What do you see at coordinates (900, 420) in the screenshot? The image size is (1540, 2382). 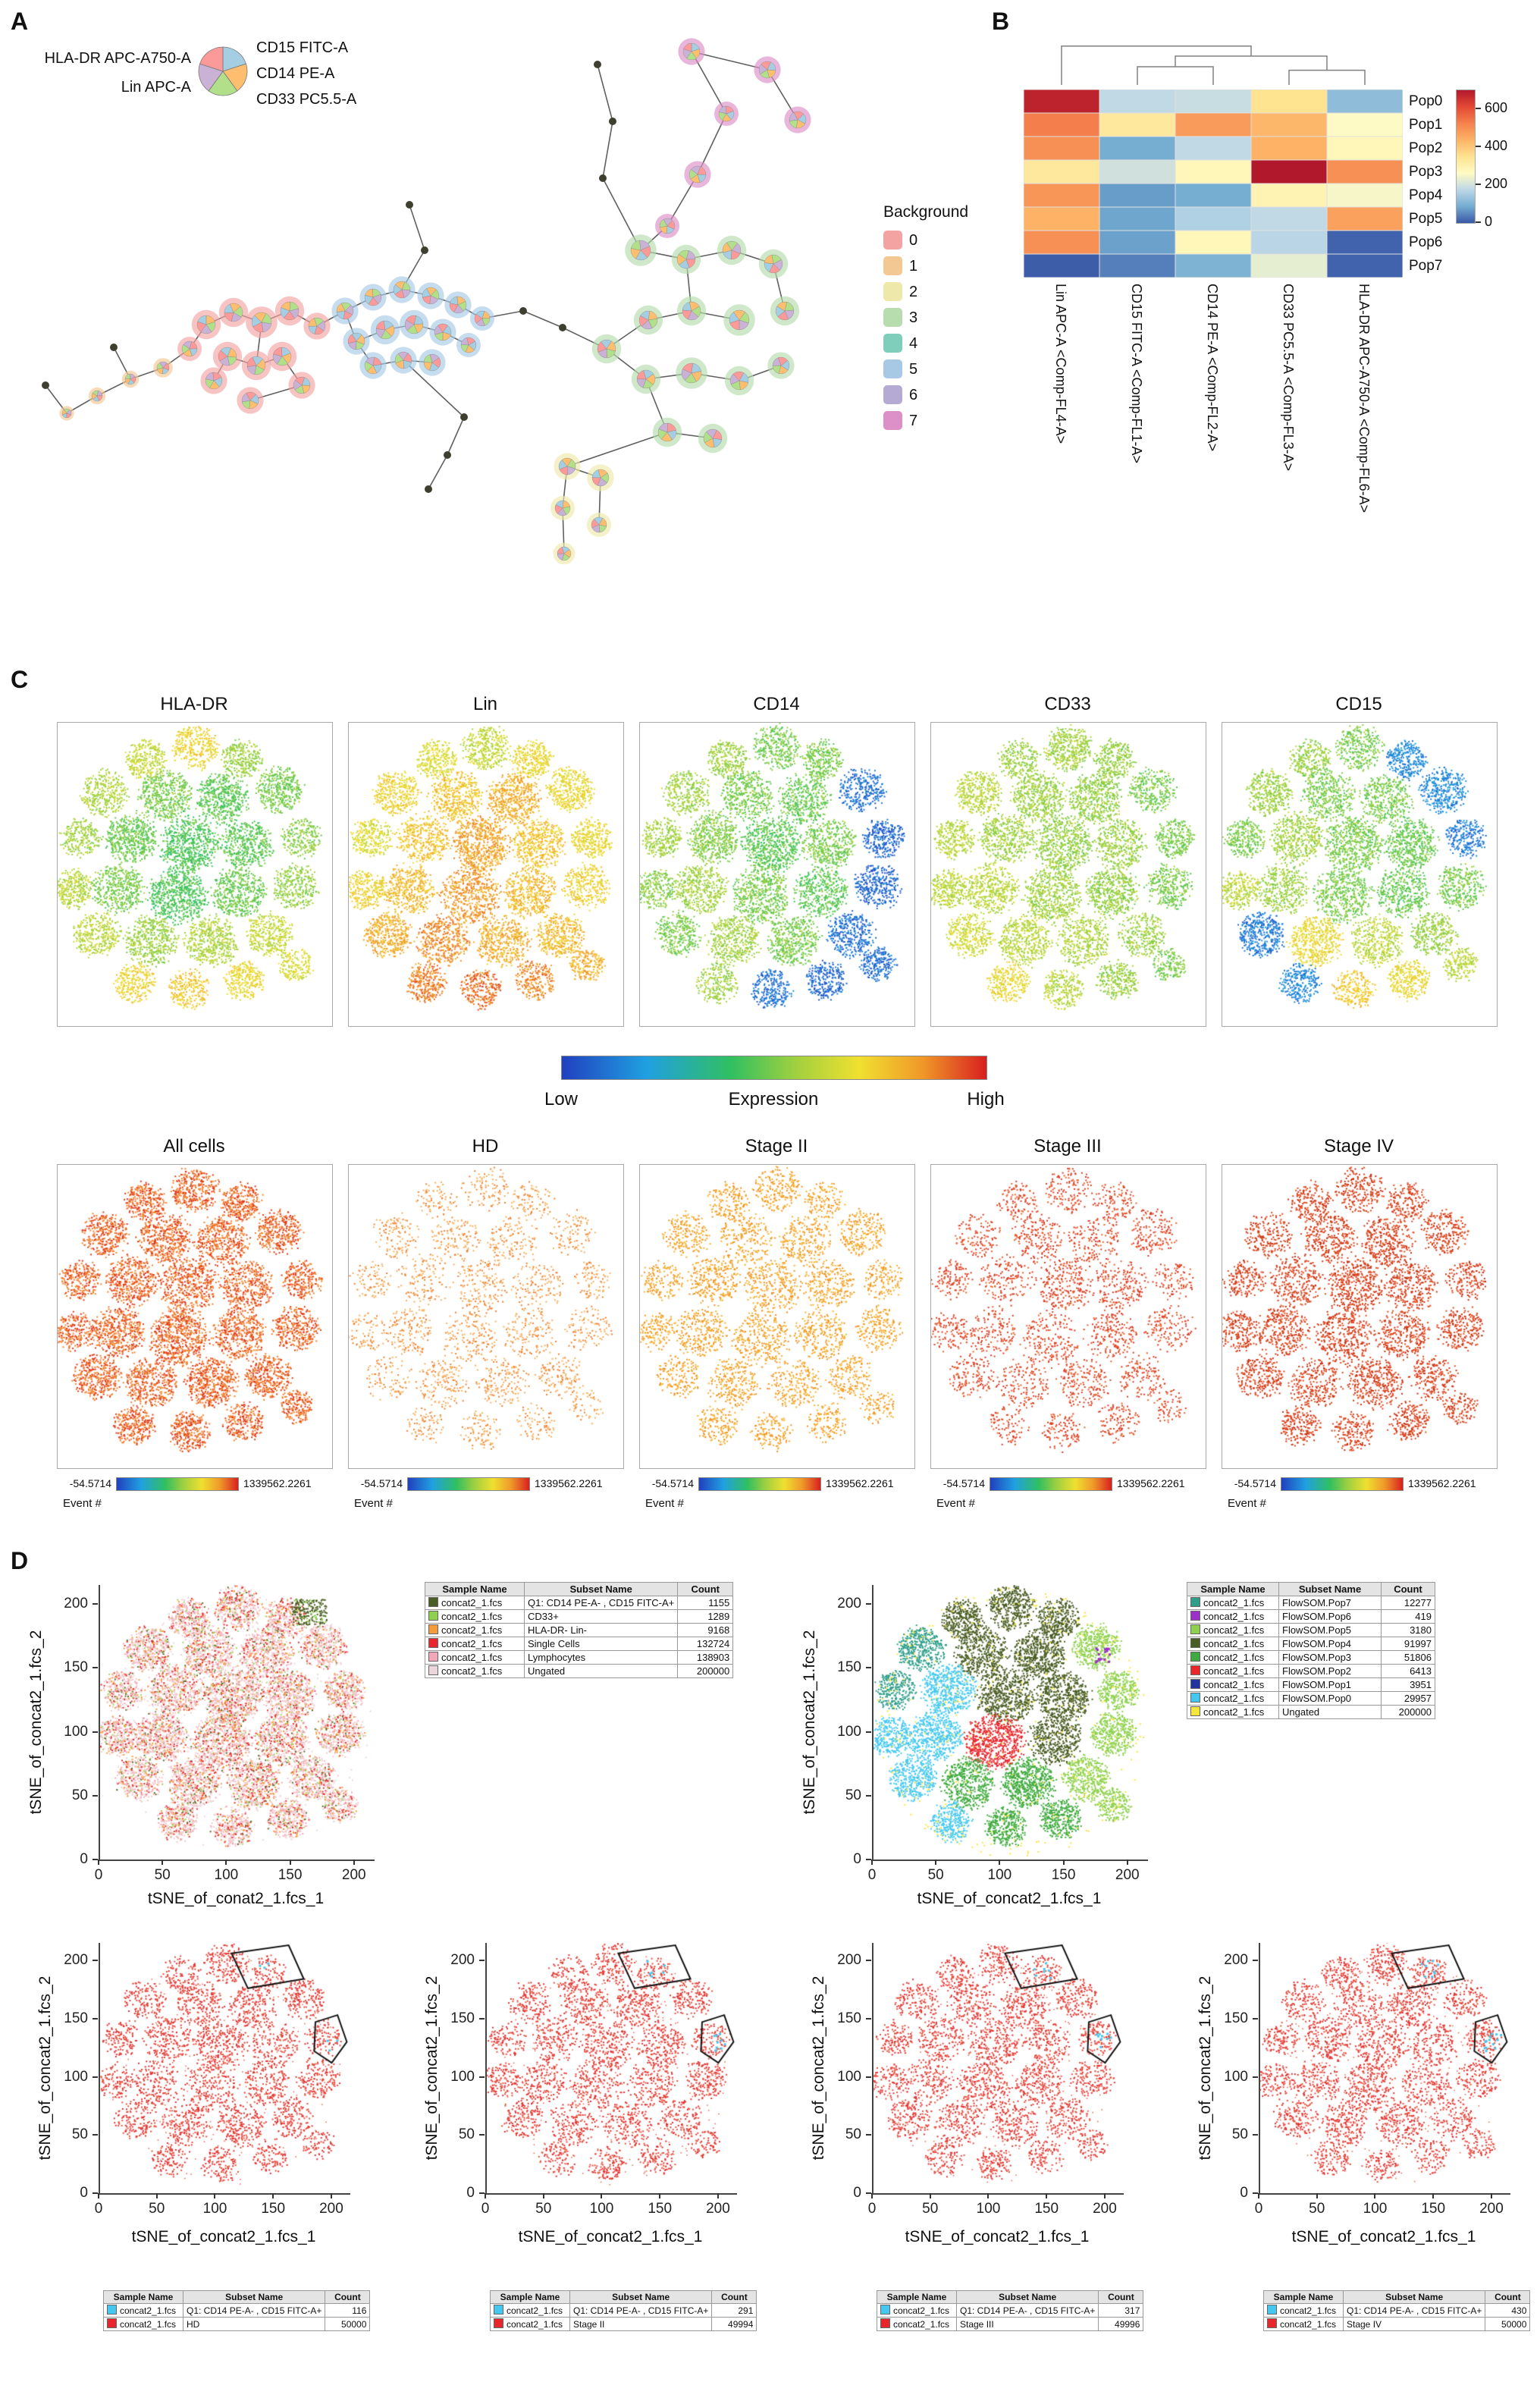 I see `background-legend-item: 7` at bounding box center [900, 420].